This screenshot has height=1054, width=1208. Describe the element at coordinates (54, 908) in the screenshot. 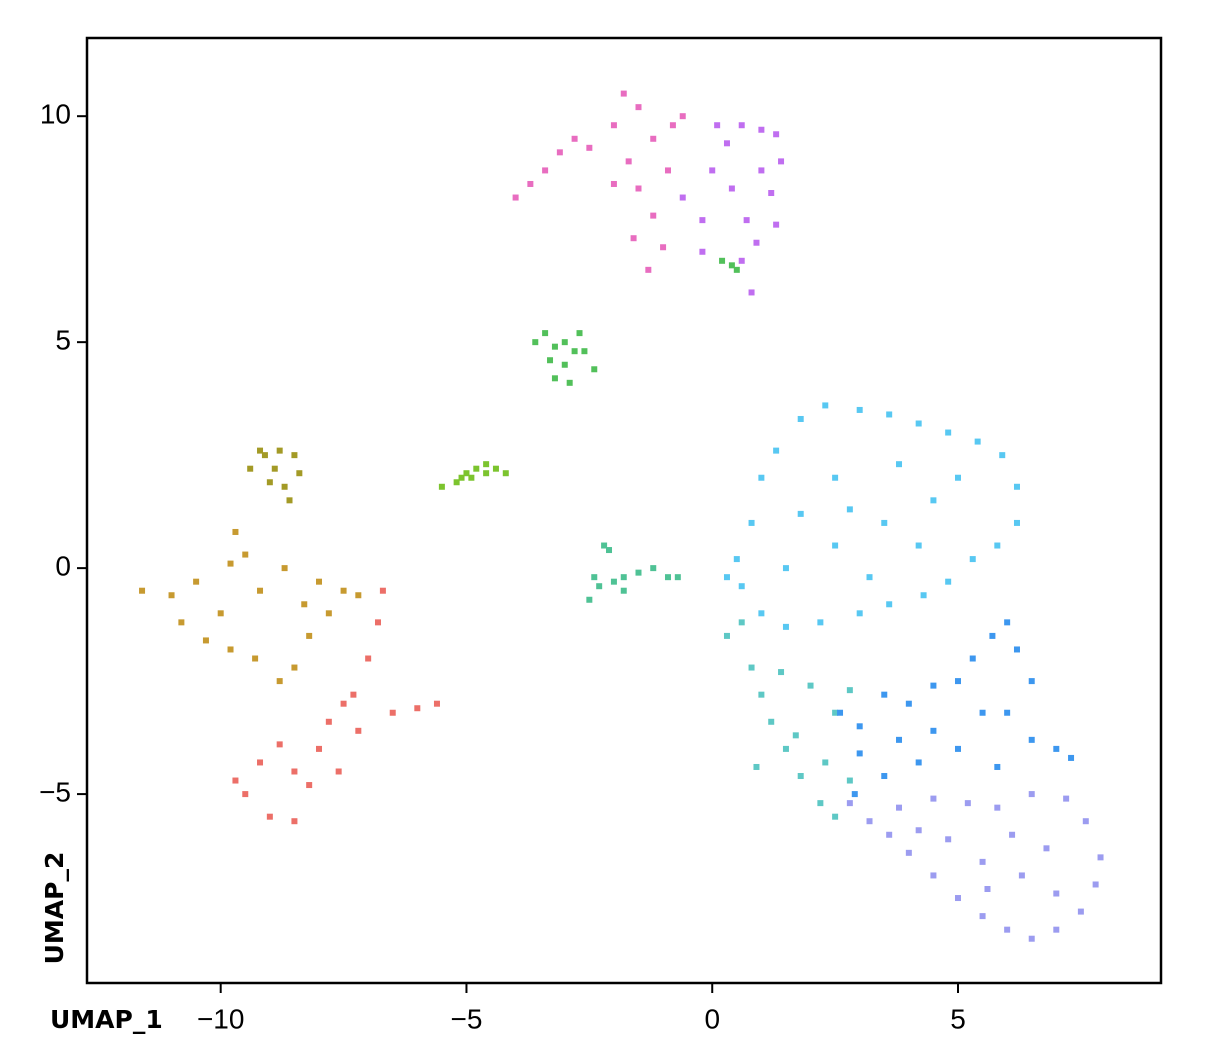

I see `y-axis-title: UMAP_2` at that location.